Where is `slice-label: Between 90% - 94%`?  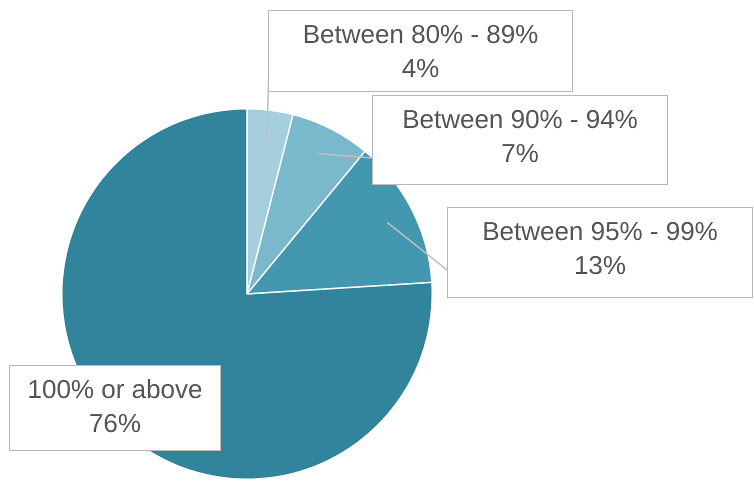
slice-label: Between 90% - 94% is located at coordinates (520, 119).